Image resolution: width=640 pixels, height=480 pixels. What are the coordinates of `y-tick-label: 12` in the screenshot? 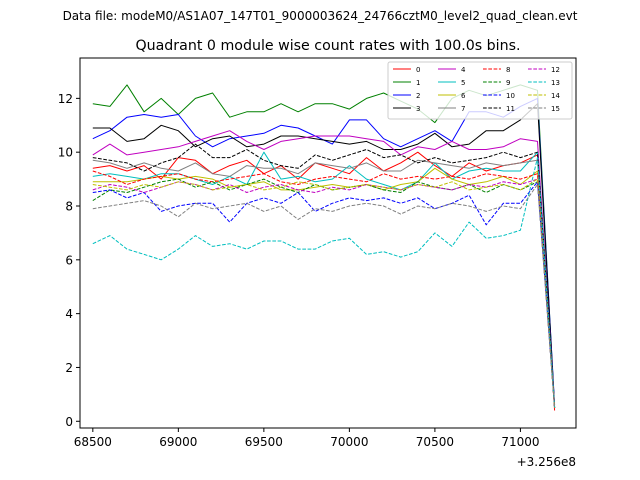 It's located at (65, 99).